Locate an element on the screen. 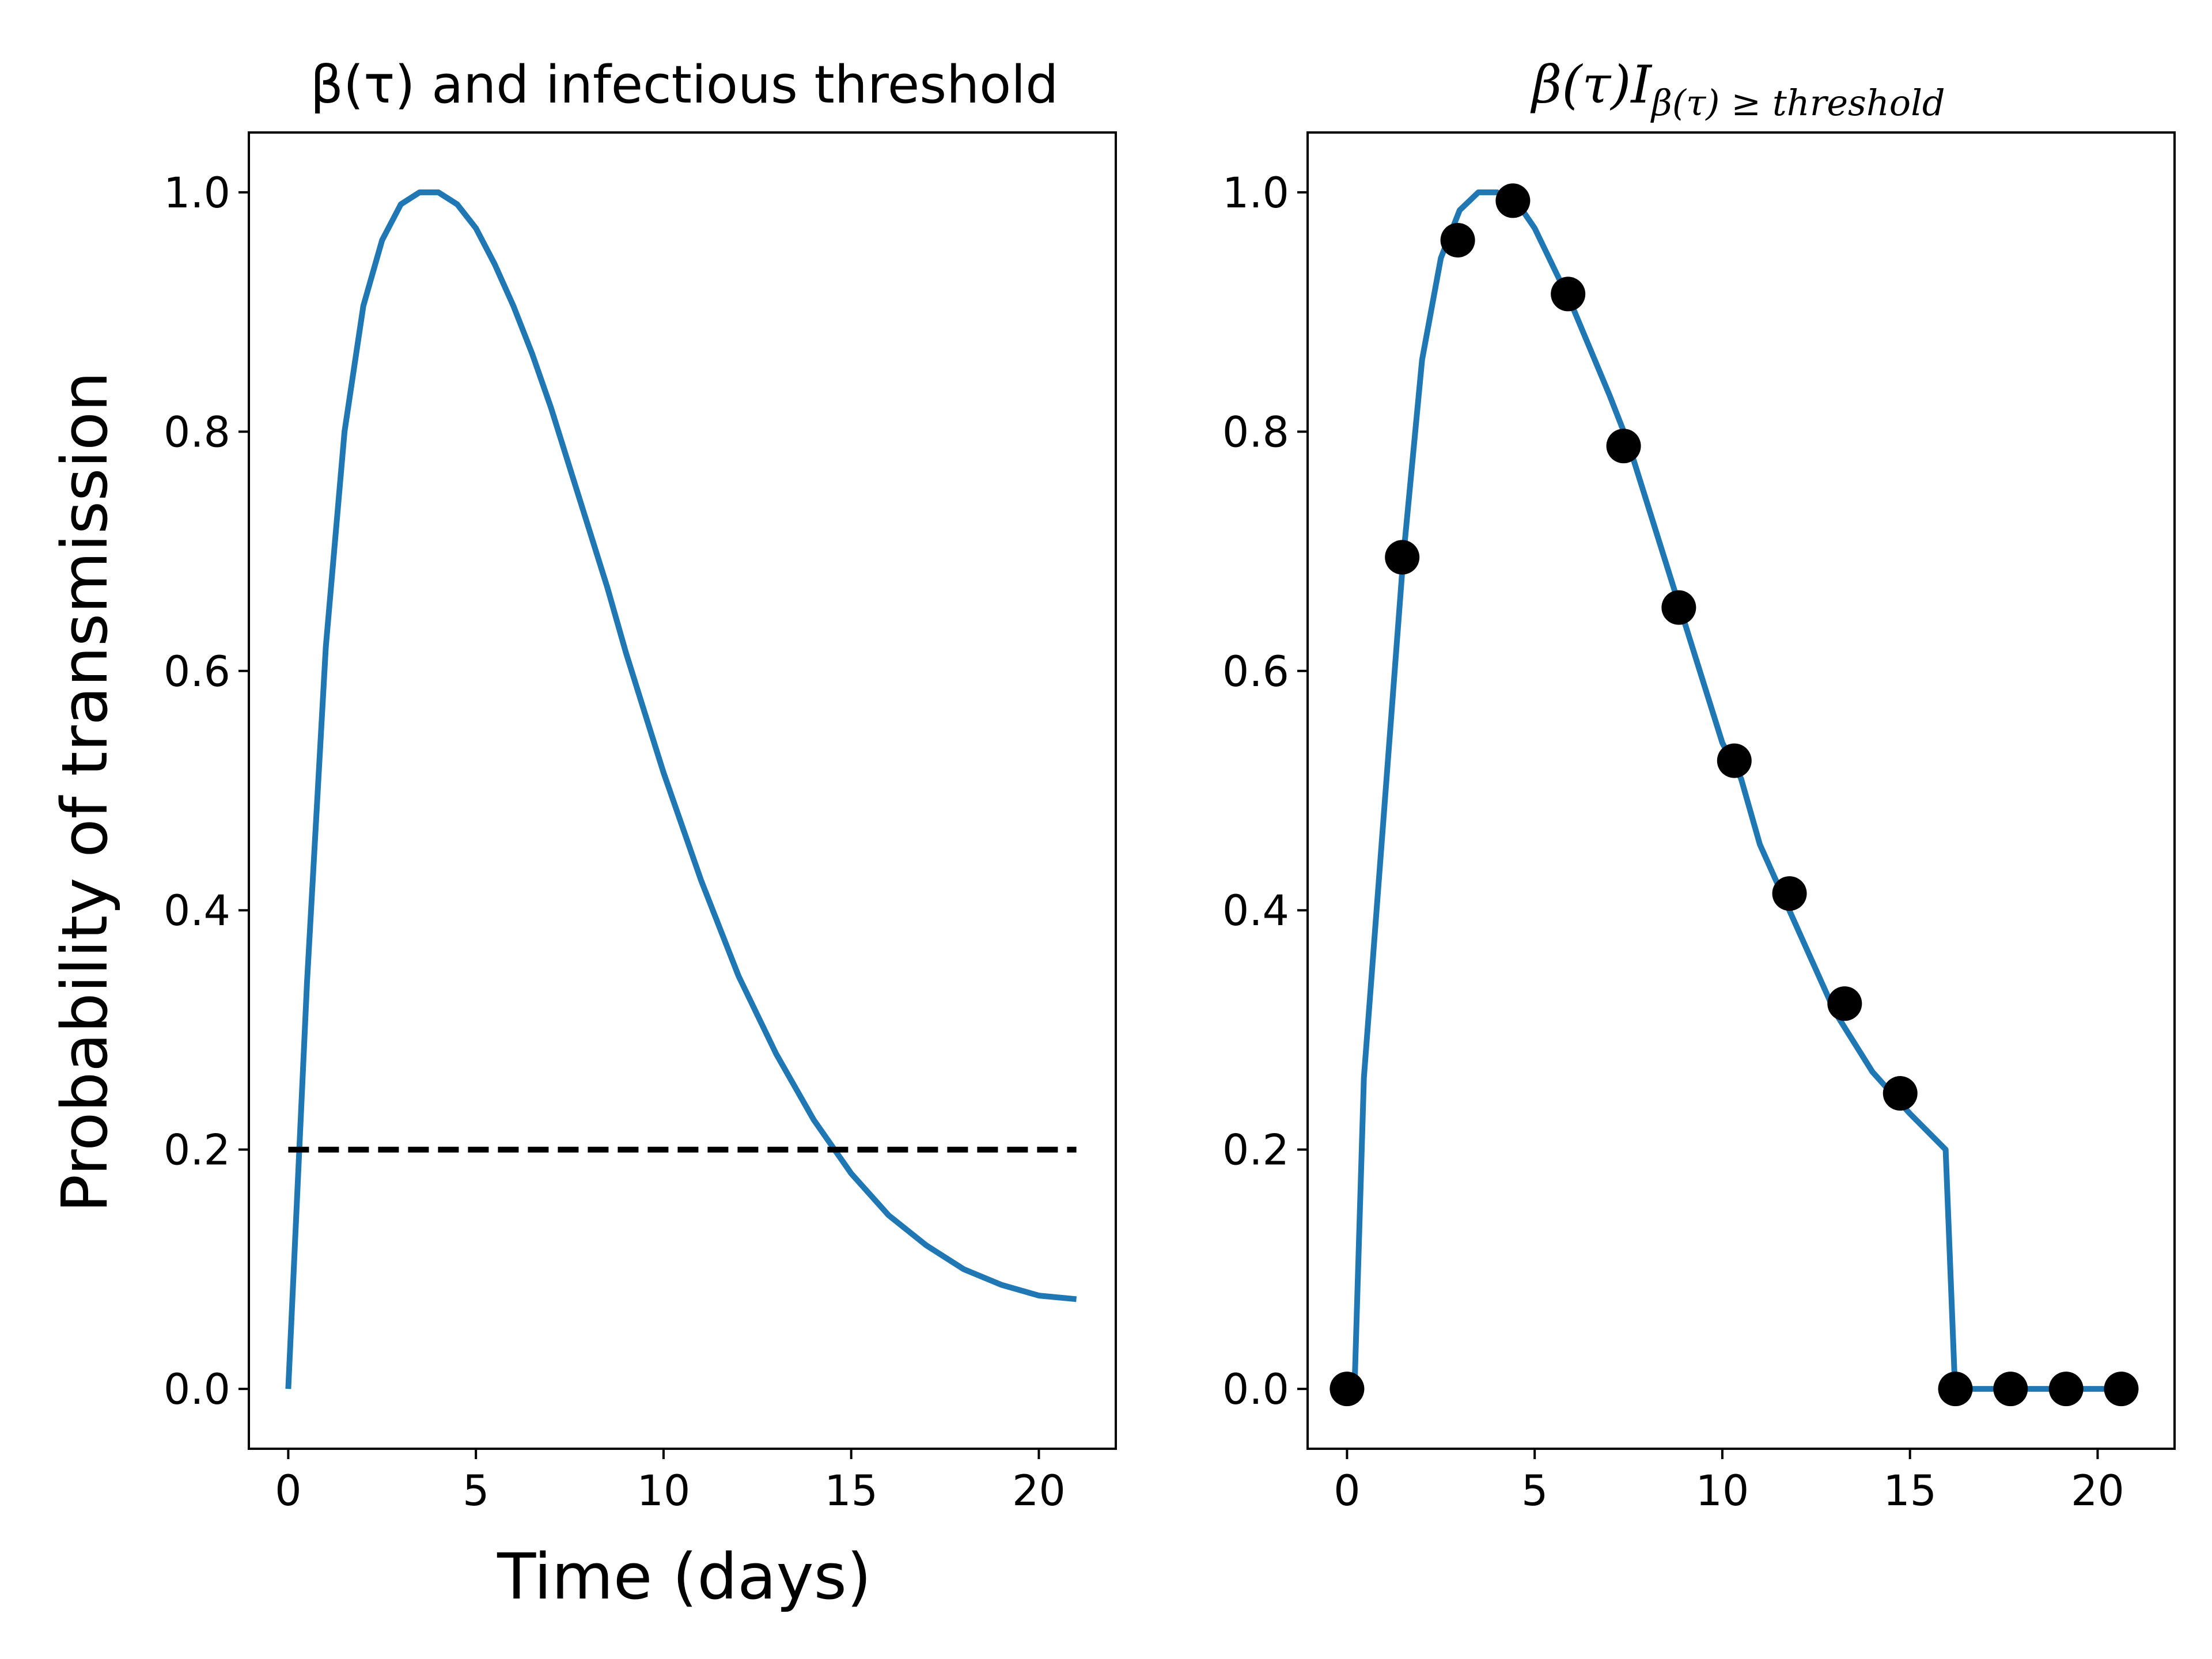  right-y-tick-label: 0.8 is located at coordinates (1255, 432).